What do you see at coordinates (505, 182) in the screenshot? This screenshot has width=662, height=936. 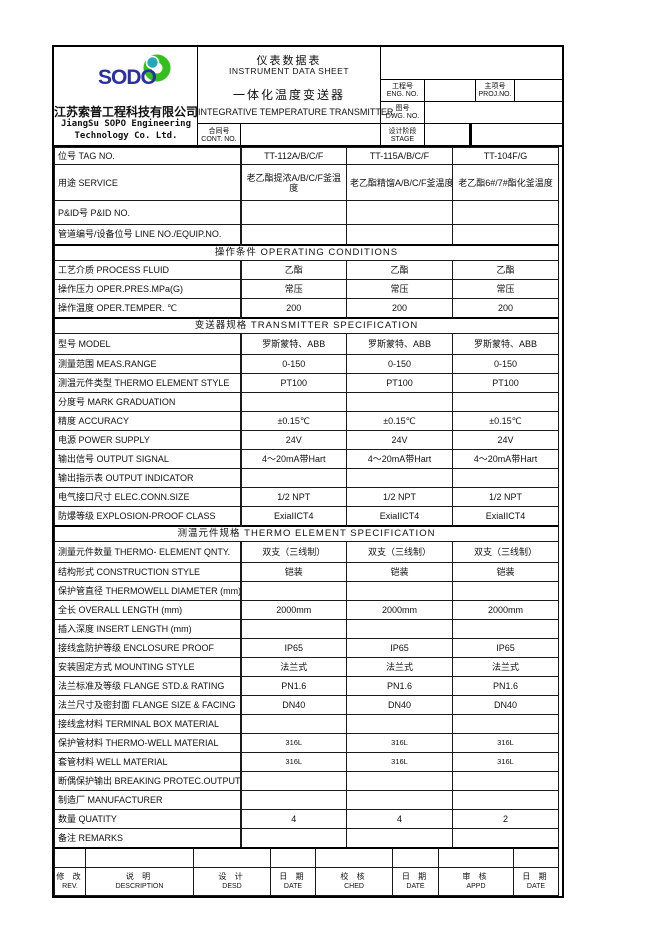 I see `value-cell: 老乙酯6#/7#酯化釜温度` at bounding box center [505, 182].